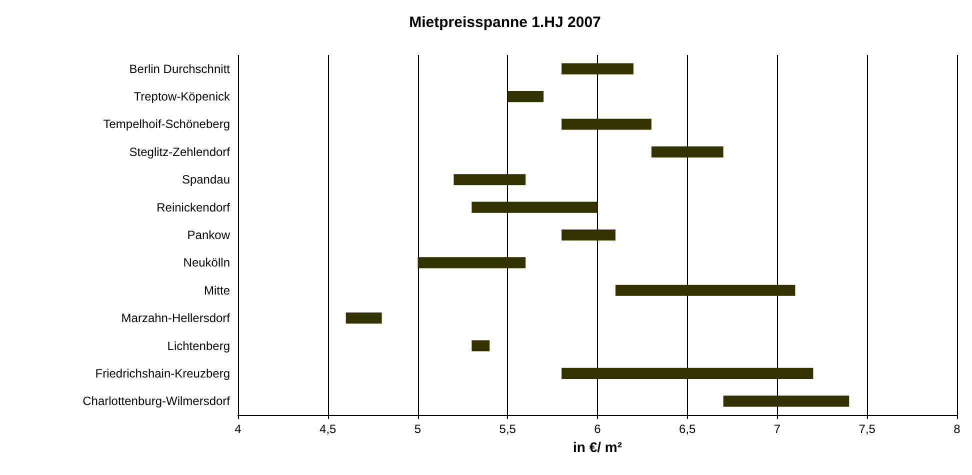 The width and height of the screenshot is (972, 475). I want to click on y-tick-label: Mitte, so click(217, 290).